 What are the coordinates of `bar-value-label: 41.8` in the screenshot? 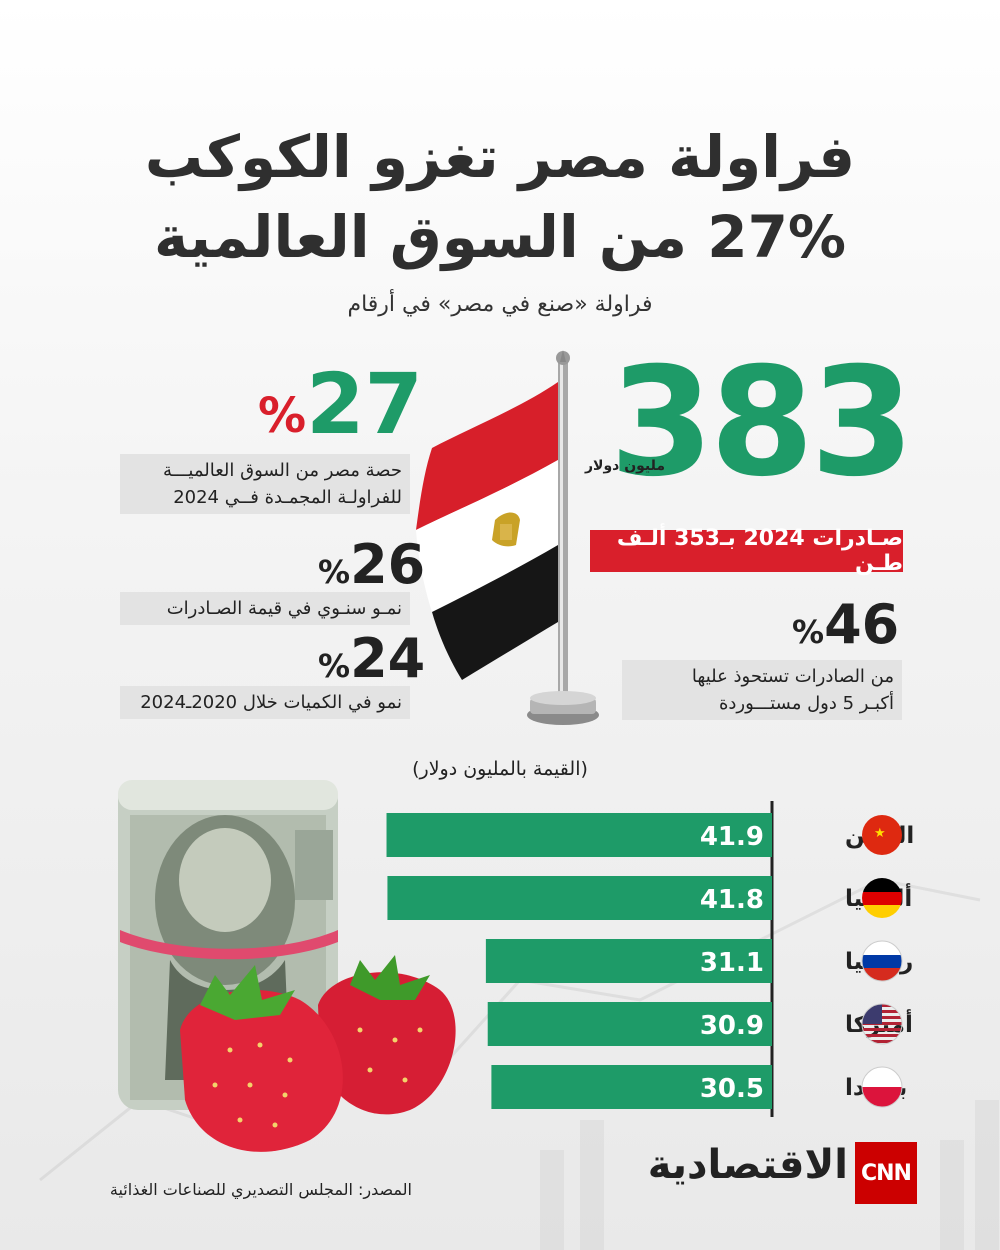 It's located at (732, 900).